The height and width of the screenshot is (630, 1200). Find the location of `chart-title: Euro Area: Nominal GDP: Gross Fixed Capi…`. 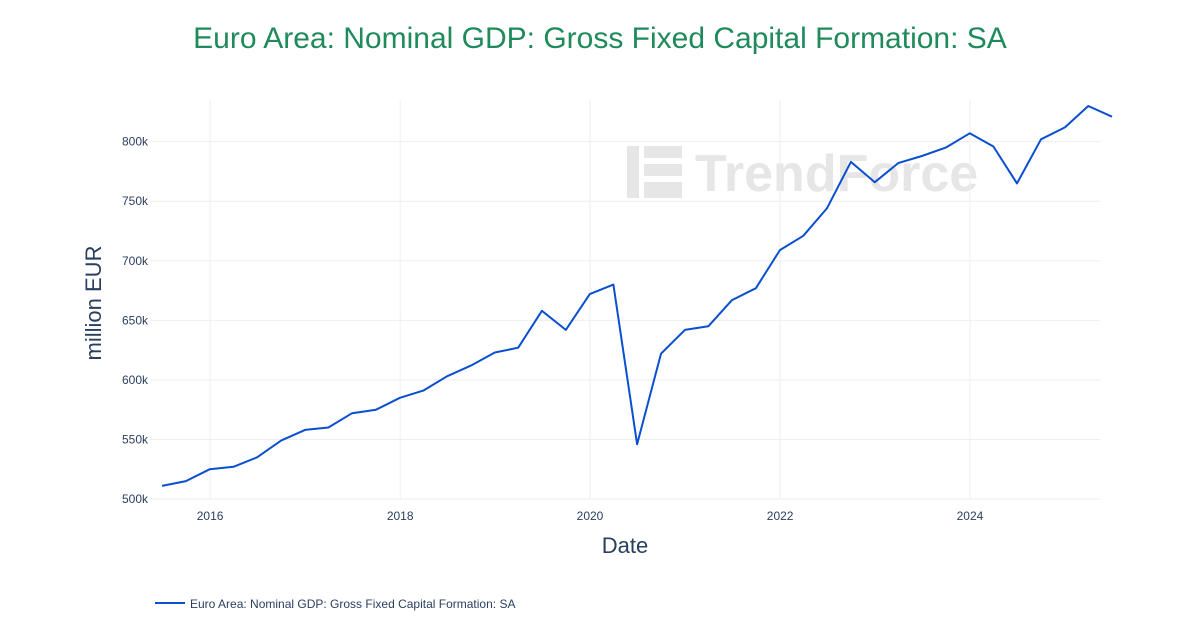

chart-title: Euro Area: Nominal GDP: Gross Fixed Capi… is located at coordinates (600, 38).